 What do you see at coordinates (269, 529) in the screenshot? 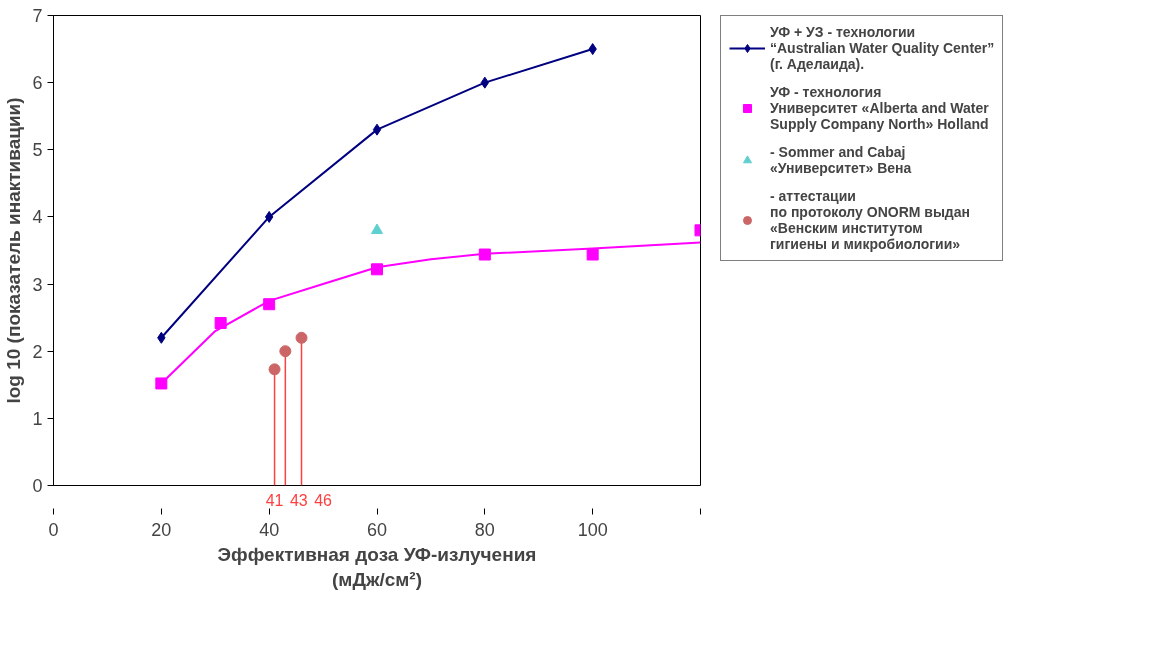
I see `x-tick-label: 40` at bounding box center [269, 529].